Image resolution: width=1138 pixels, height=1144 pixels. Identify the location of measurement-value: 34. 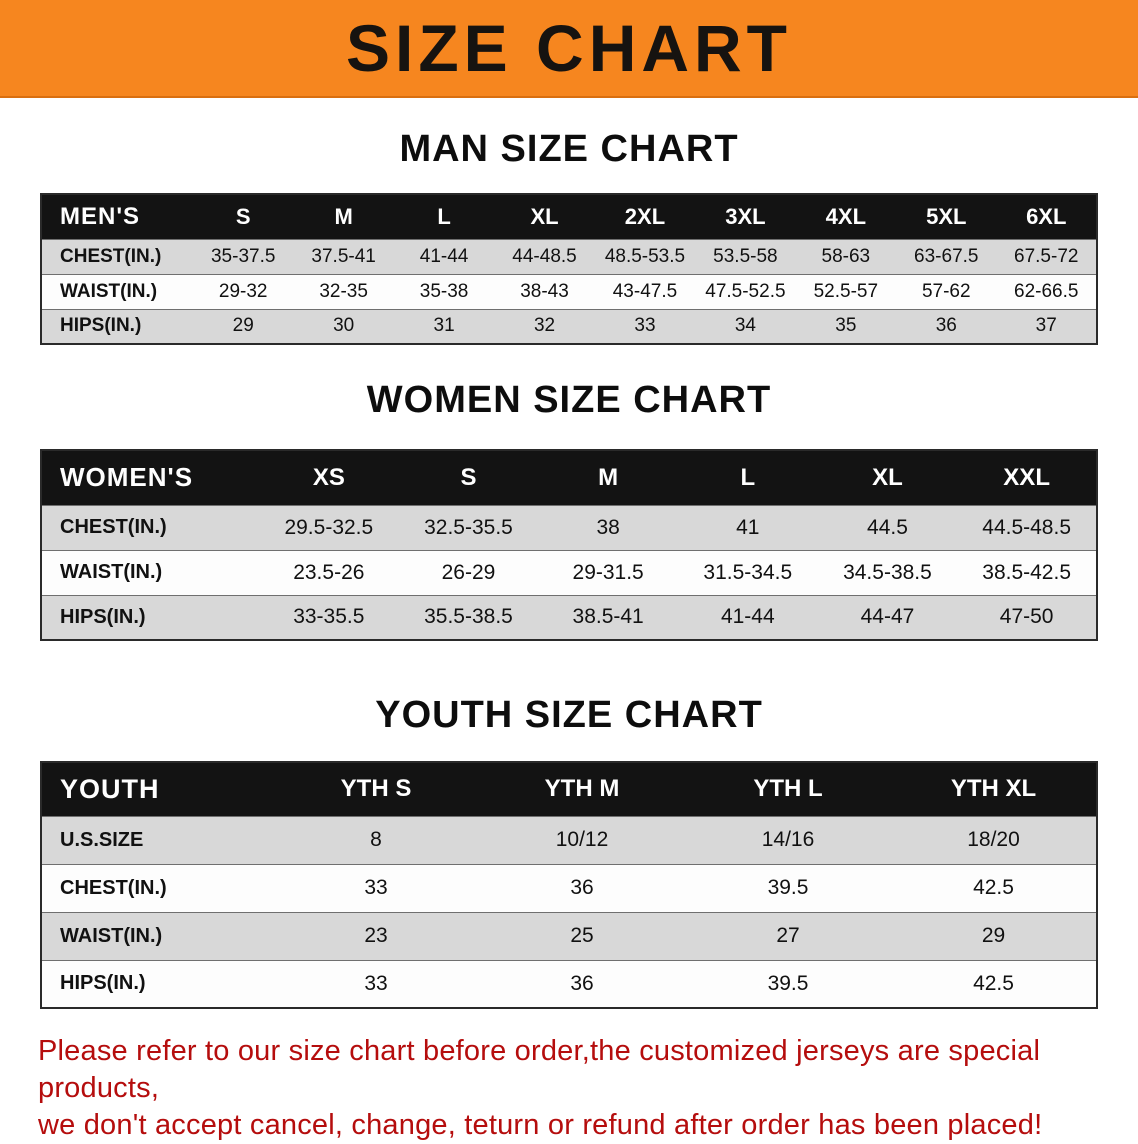
(745, 326).